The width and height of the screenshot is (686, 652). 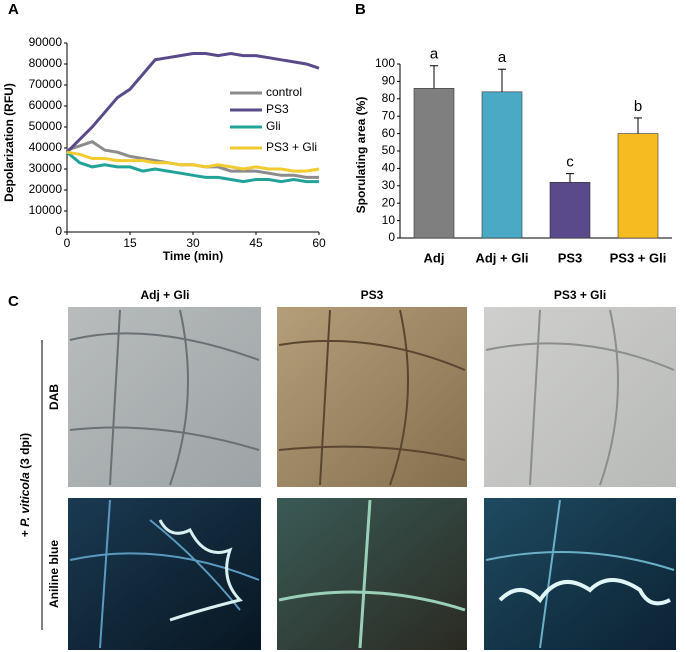 What do you see at coordinates (46, 84) in the screenshot?
I see `y-tick-label: 70000` at bounding box center [46, 84].